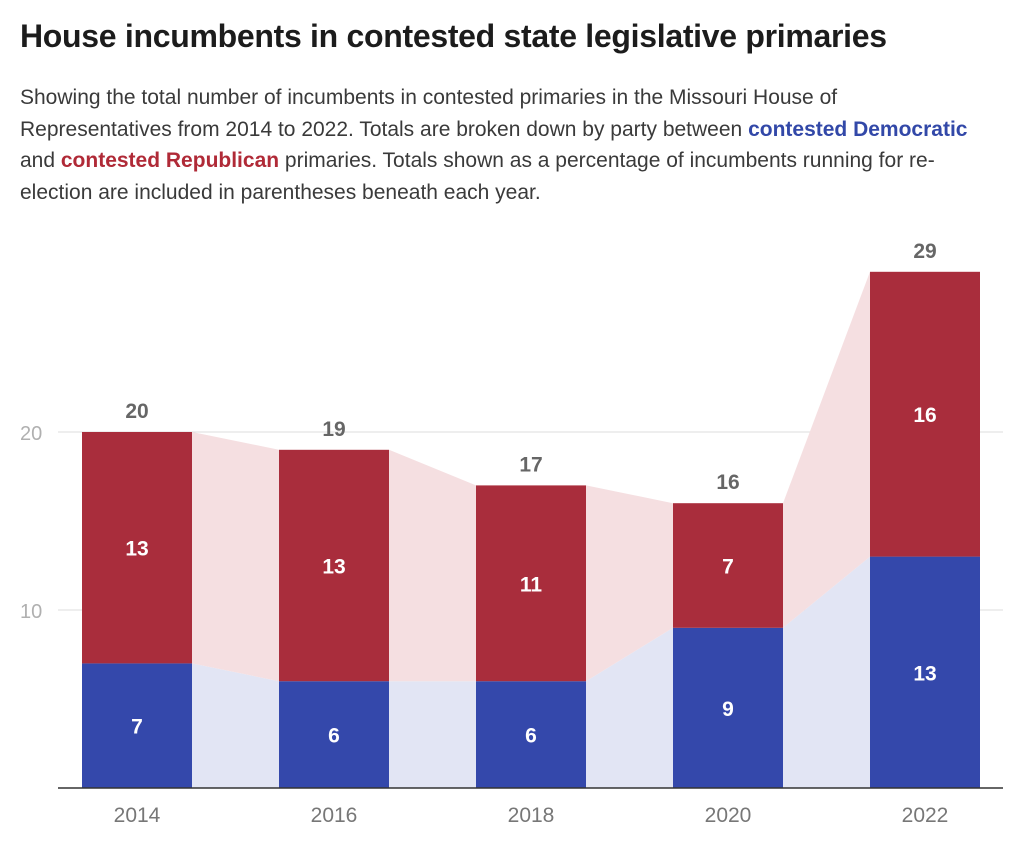 The image size is (1024, 847). What do you see at coordinates (235, 557) in the screenshot?
I see `republican-band-2014` at bounding box center [235, 557].